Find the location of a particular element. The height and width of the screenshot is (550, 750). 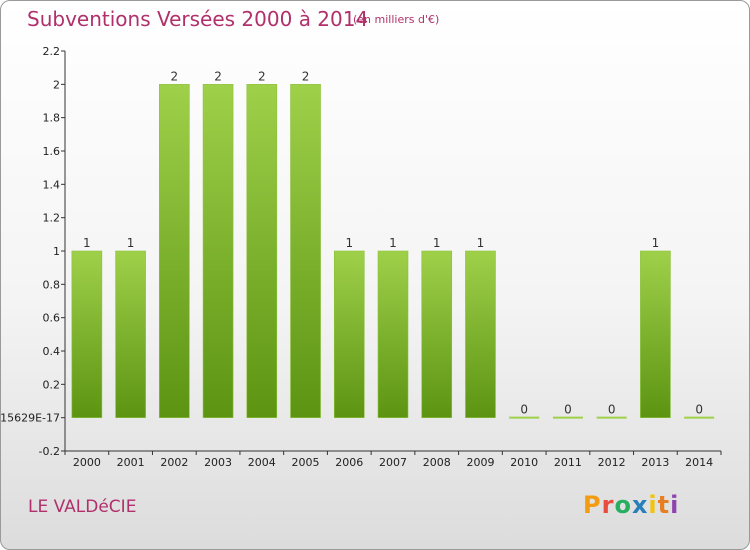

y-tick-label: 0.8 is located at coordinates (52, 284).